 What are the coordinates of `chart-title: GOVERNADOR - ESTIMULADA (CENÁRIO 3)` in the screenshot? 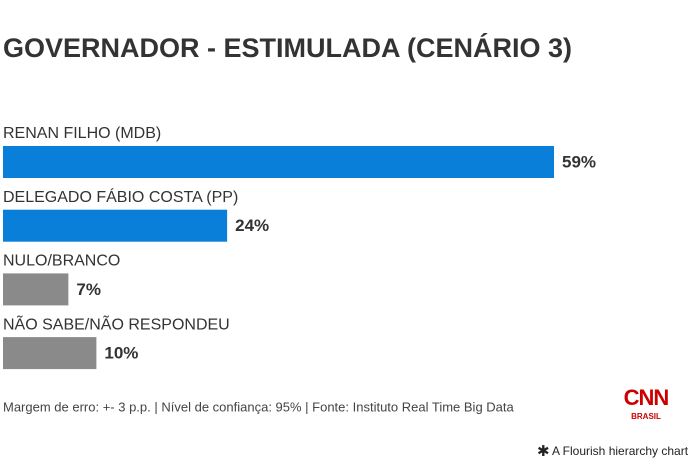 It's located at (287, 47).